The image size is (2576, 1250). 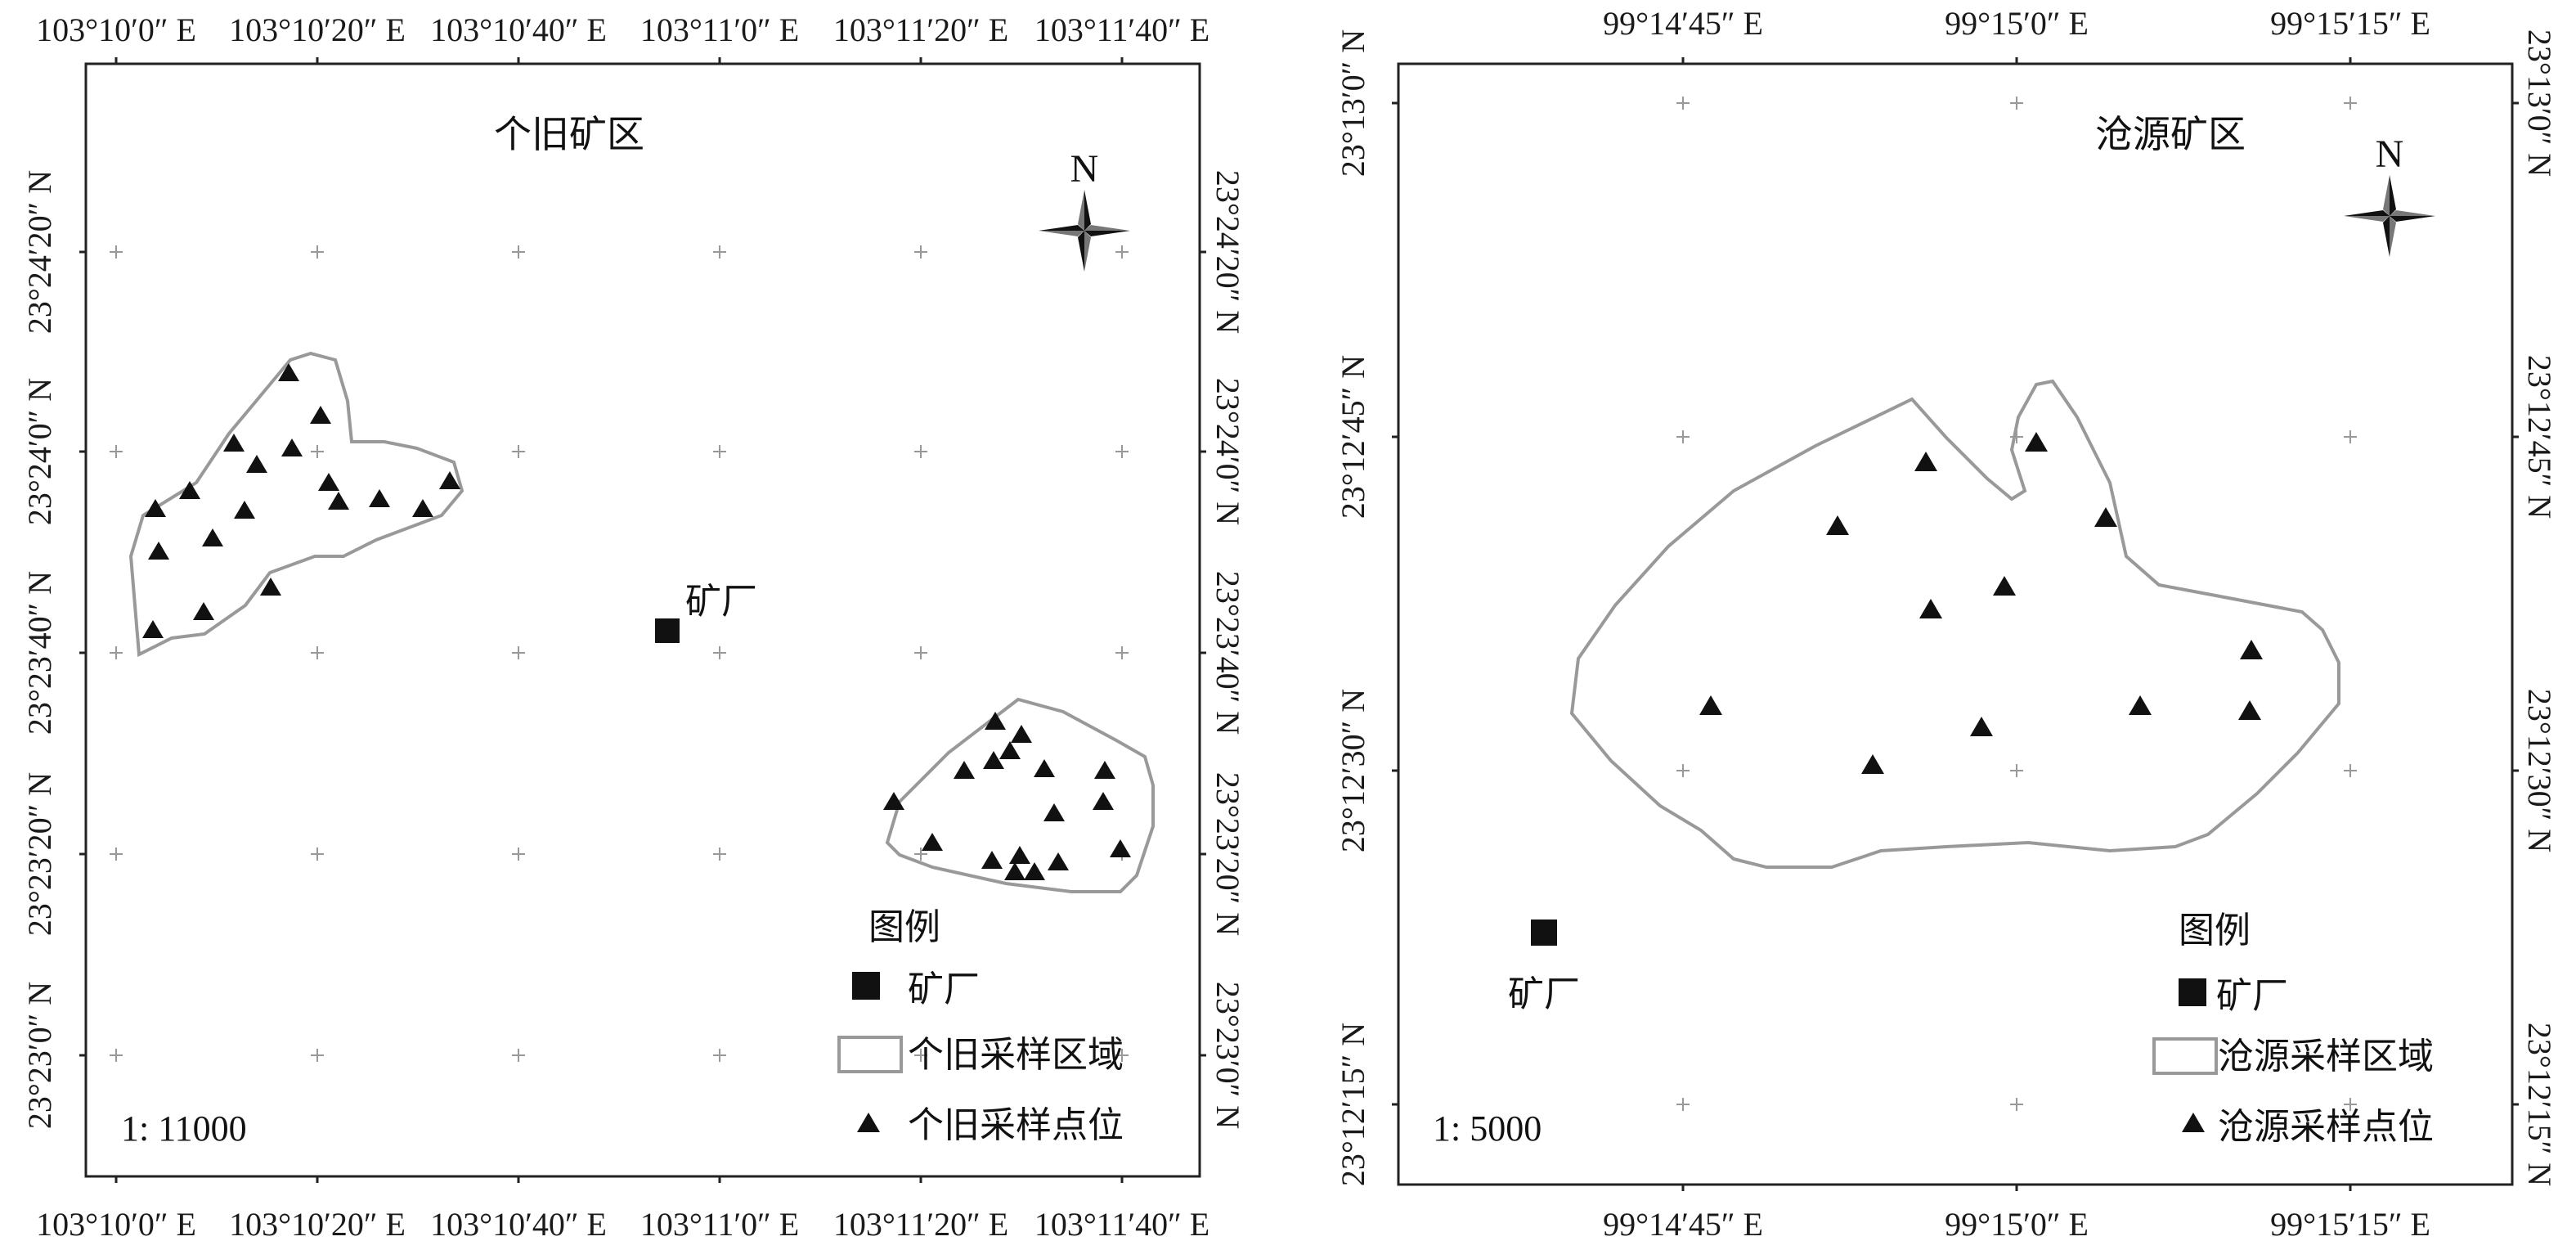 I want to click on lon-tick-label: 99°14′45″ E, so click(x=1683, y=1224).